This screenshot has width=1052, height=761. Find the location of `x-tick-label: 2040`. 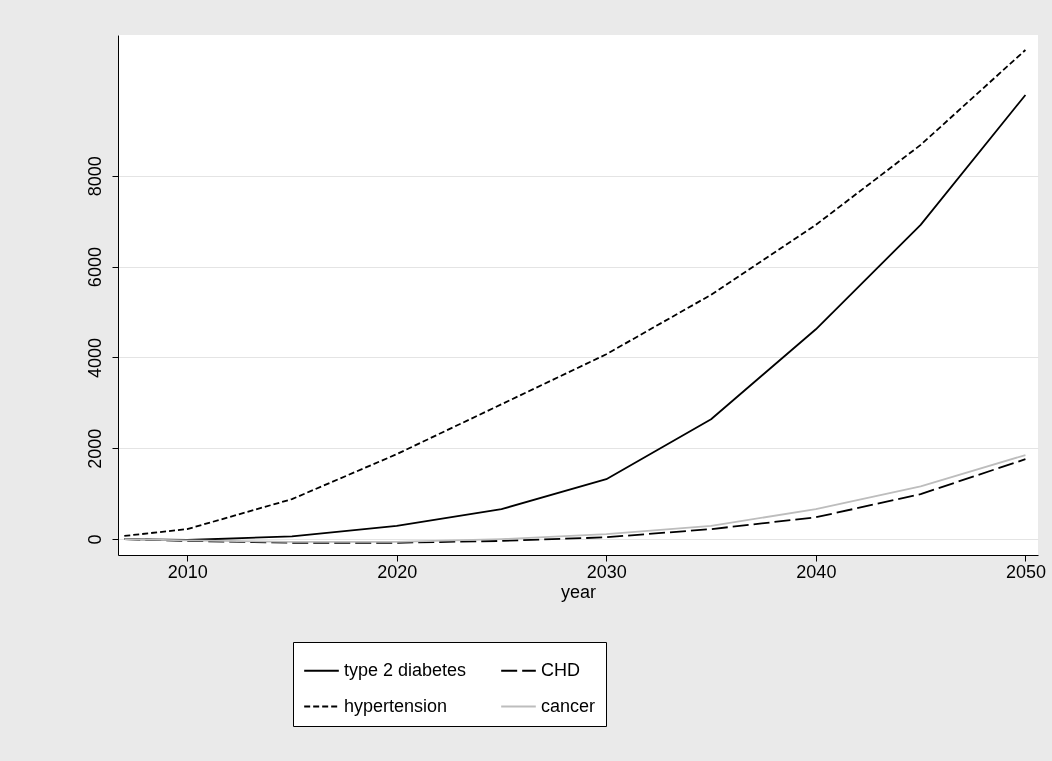

x-tick-label: 2040 is located at coordinates (816, 571).